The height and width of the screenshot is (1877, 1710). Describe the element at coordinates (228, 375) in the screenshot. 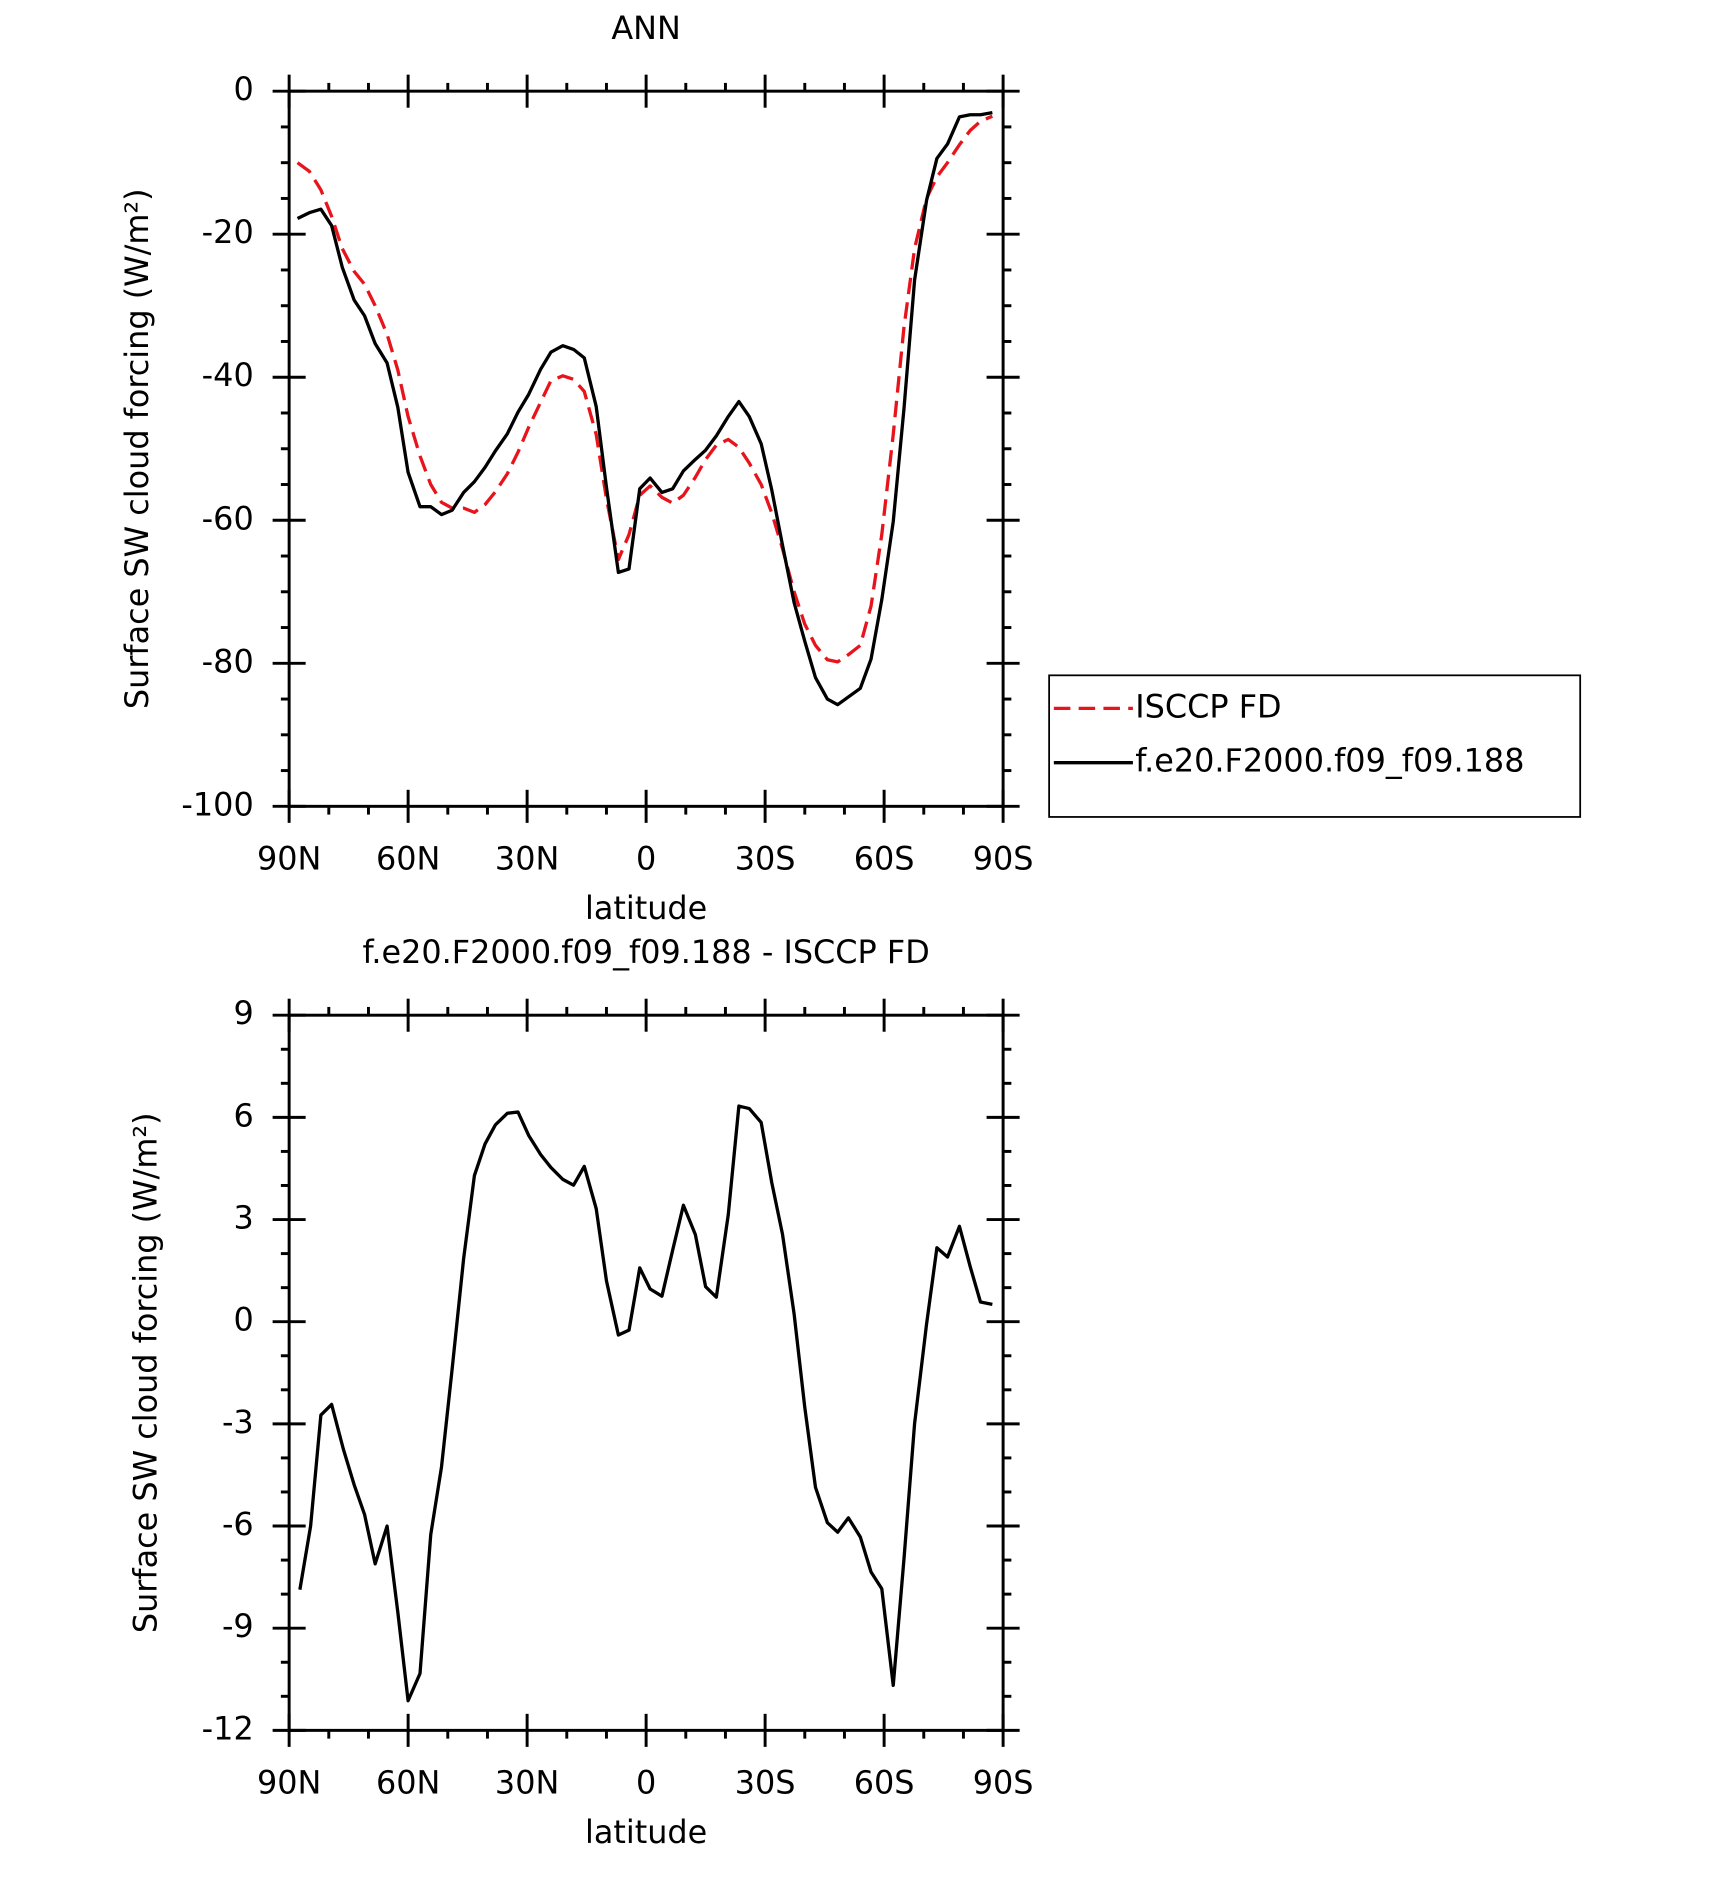

I see `y-tick-label: -40` at that location.